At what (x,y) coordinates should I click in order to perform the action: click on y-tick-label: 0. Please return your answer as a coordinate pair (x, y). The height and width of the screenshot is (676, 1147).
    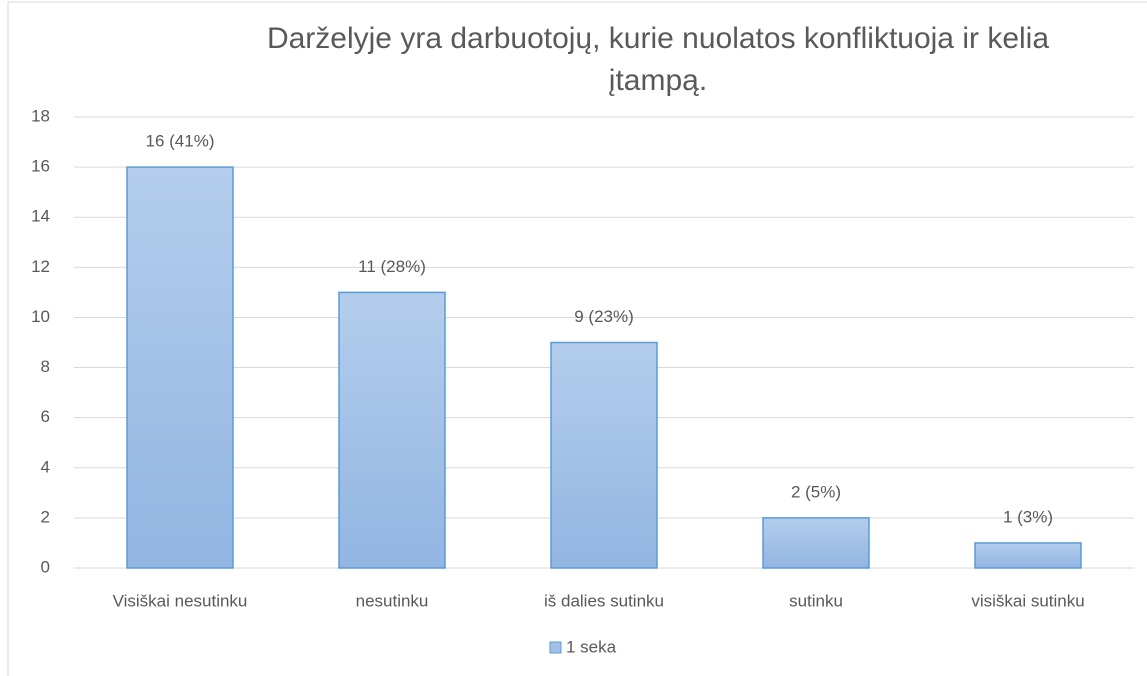
    Looking at the image, I should click on (45, 566).